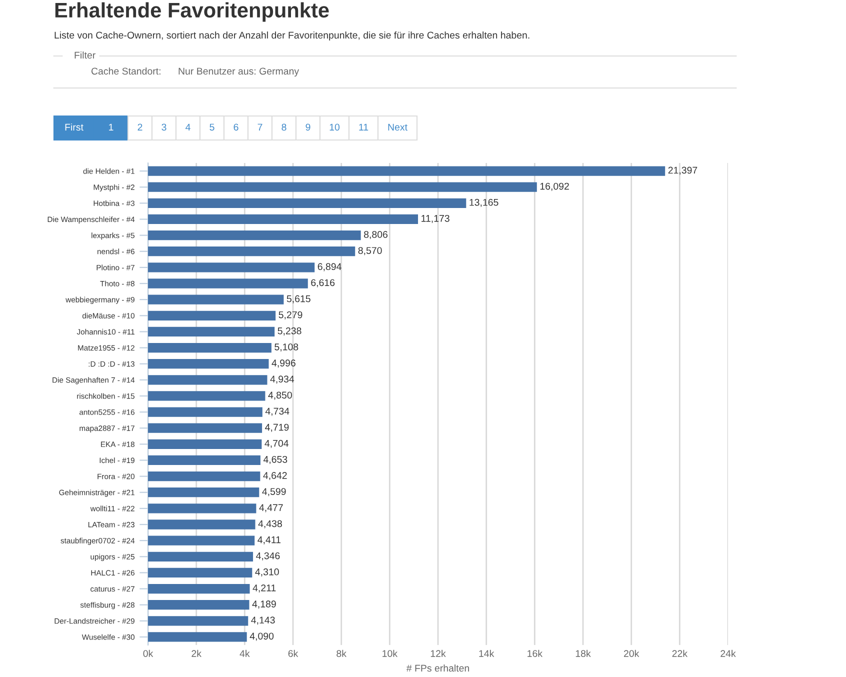 The width and height of the screenshot is (846, 677). I want to click on data-label: 4,211, so click(264, 588).